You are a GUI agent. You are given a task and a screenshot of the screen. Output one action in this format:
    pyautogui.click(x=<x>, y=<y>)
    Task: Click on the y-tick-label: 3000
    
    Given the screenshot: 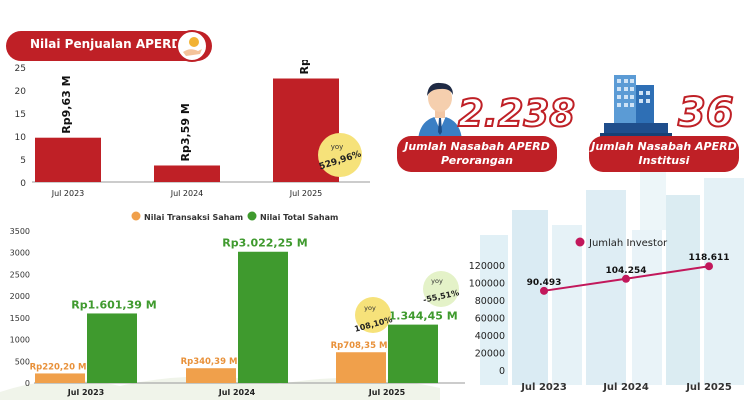 What is the action you would take?
    pyautogui.click(x=20, y=253)
    